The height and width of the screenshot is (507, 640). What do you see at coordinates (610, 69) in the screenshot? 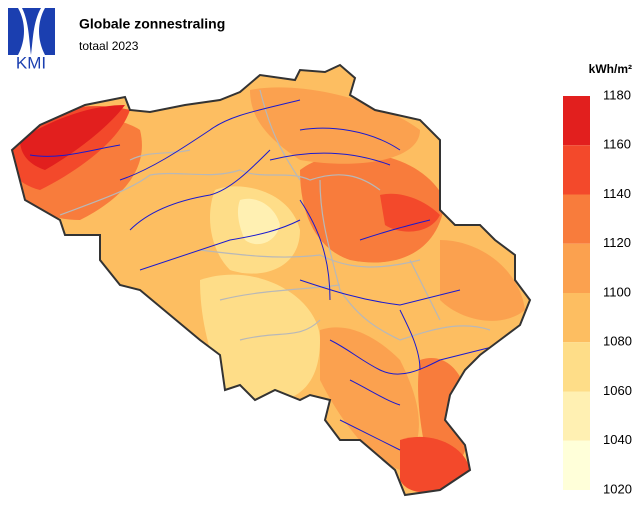
I see `legend-unit: kWh/m²` at bounding box center [610, 69].